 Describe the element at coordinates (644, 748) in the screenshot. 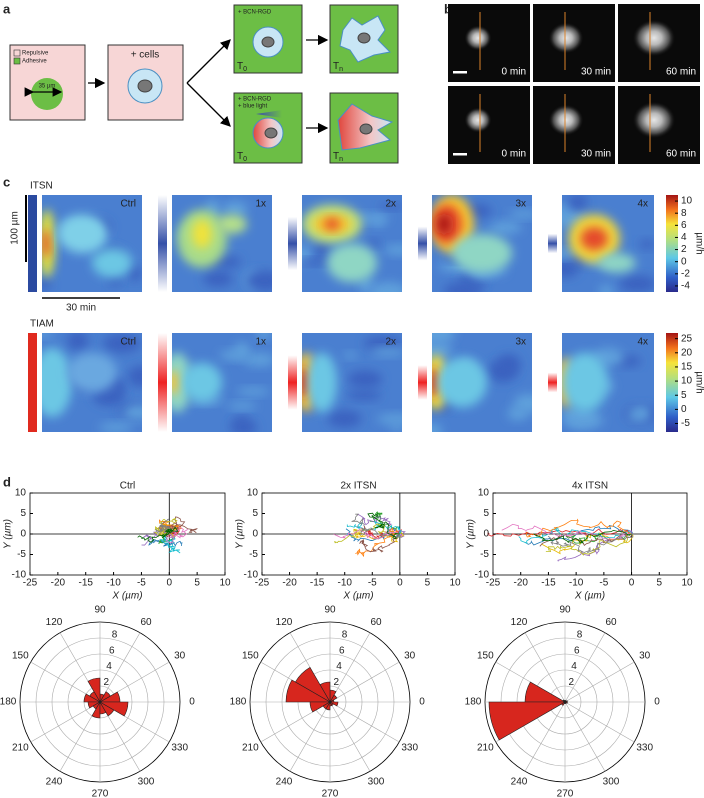

I see `theta-tick-label: 330` at that location.